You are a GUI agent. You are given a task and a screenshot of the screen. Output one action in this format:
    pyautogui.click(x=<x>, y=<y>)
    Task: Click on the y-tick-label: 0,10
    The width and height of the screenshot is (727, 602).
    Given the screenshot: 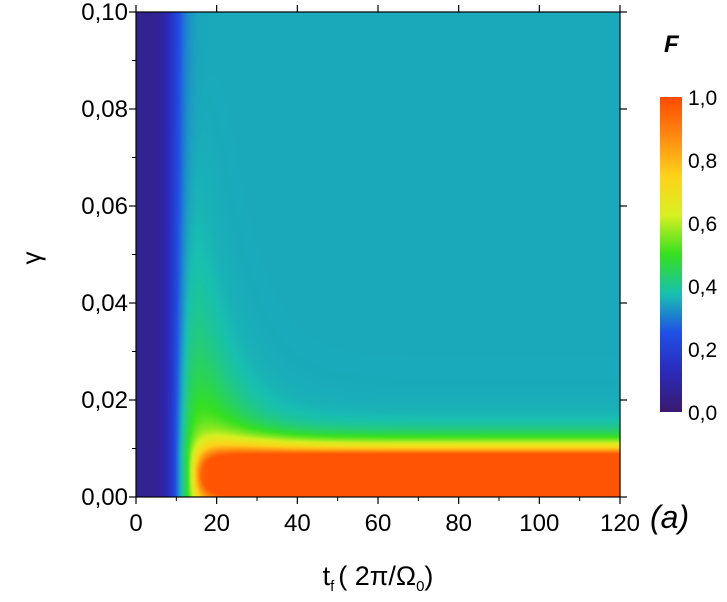 What is the action you would take?
    pyautogui.click(x=104, y=13)
    